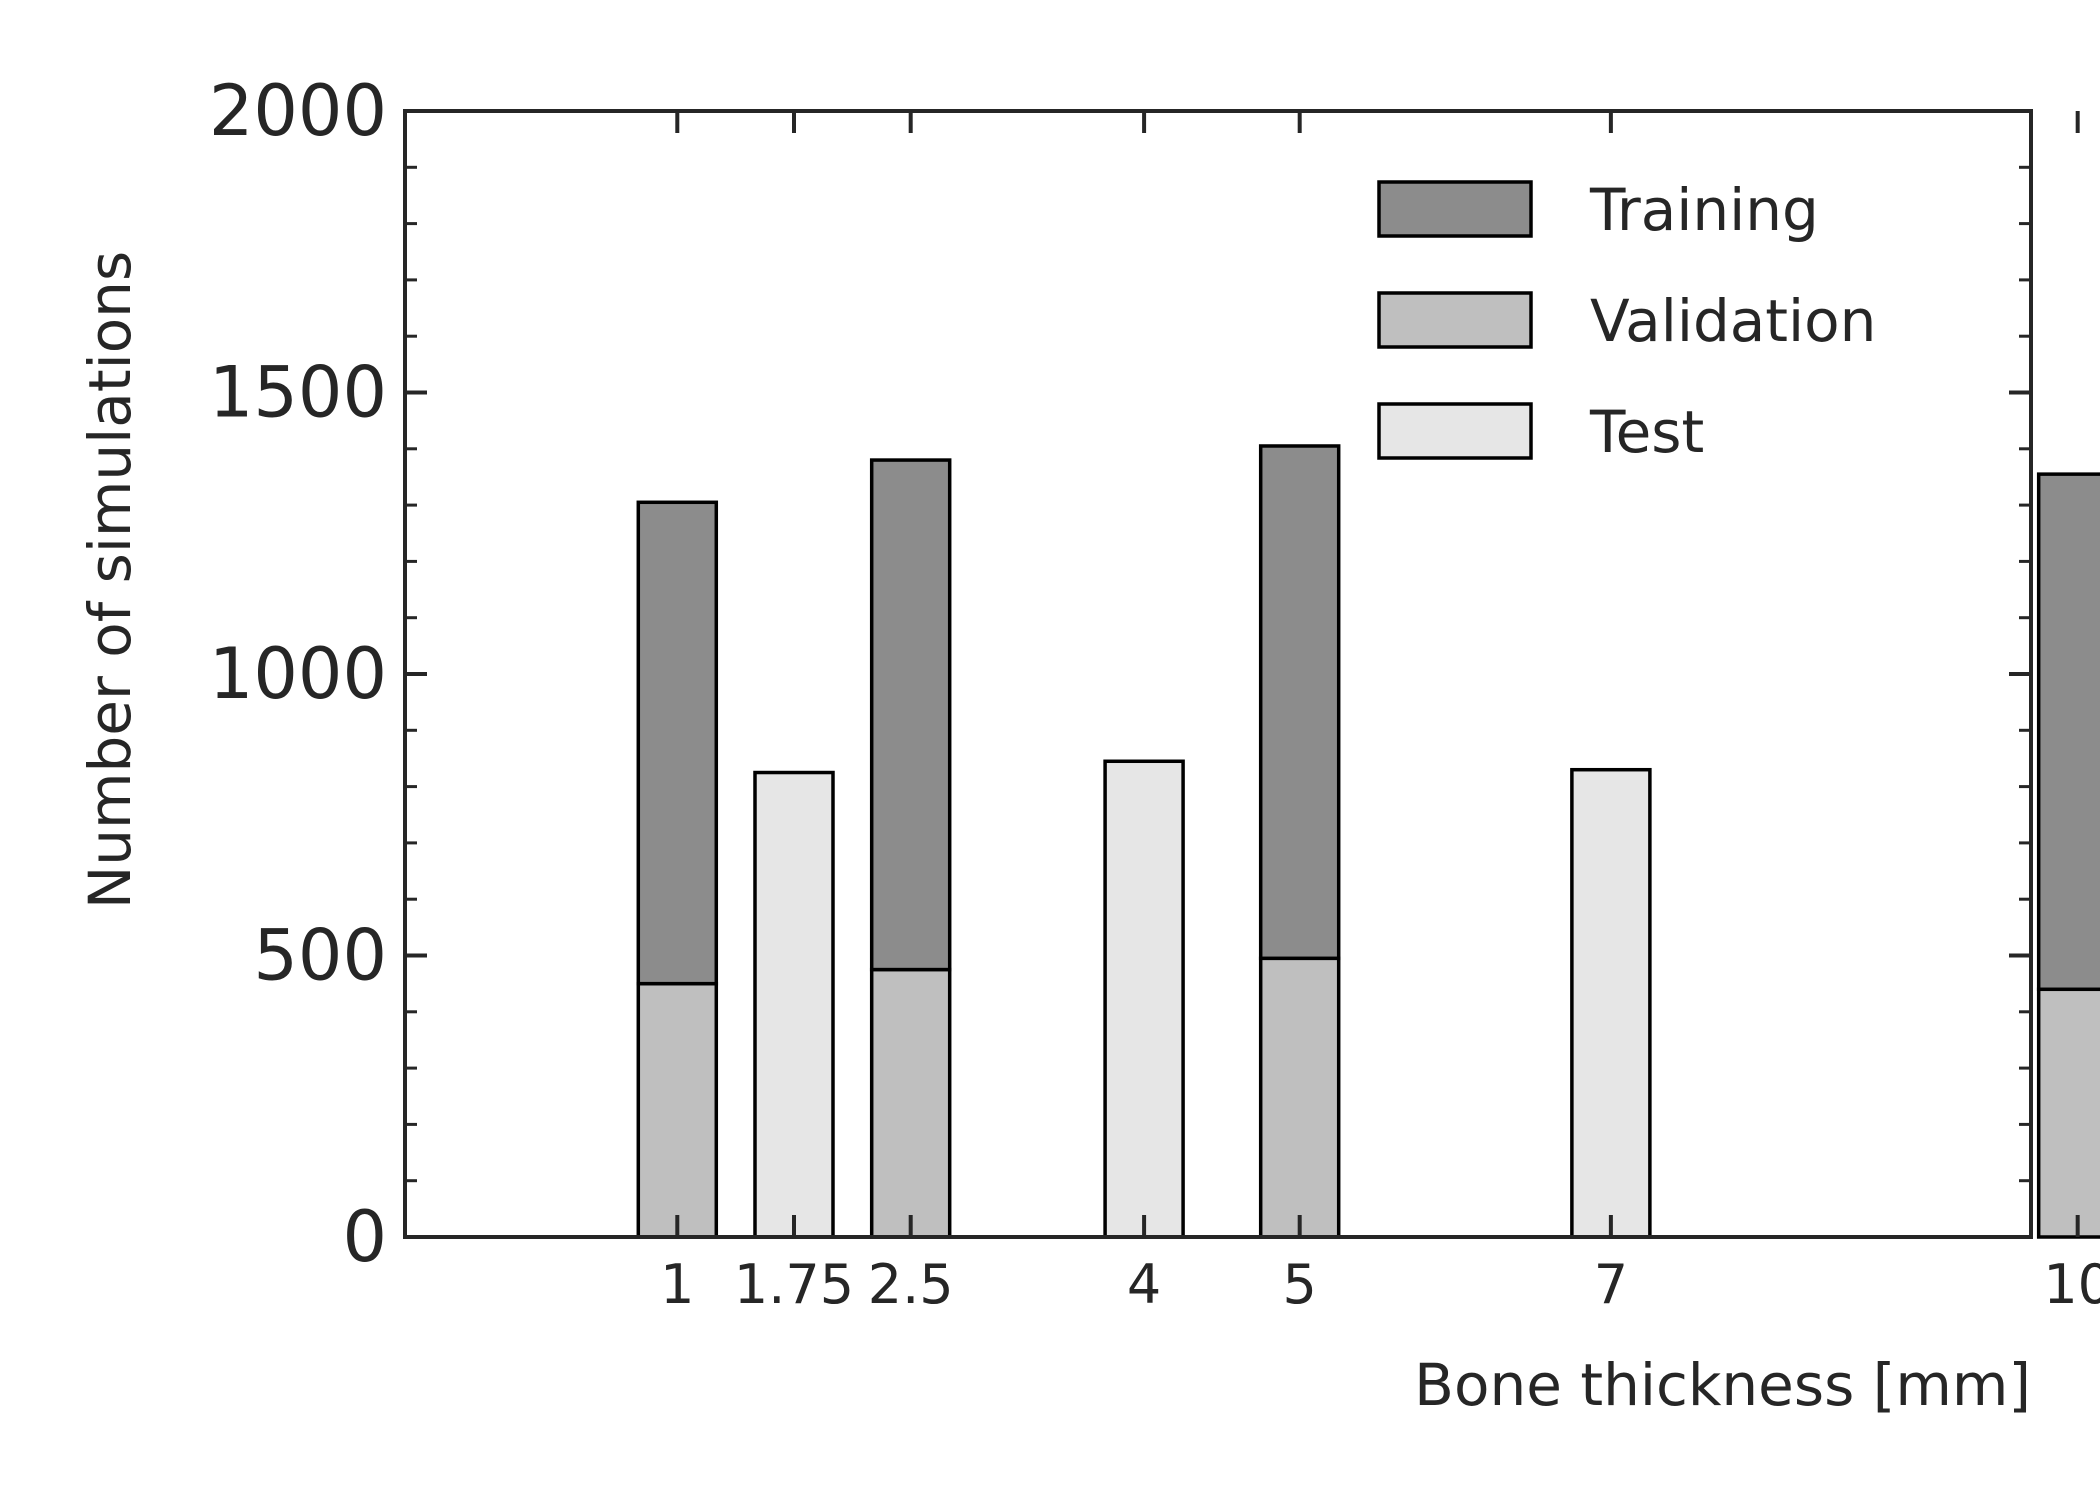 The image size is (2100, 1500). I want to click on y-tick-label: 500, so click(320, 956).